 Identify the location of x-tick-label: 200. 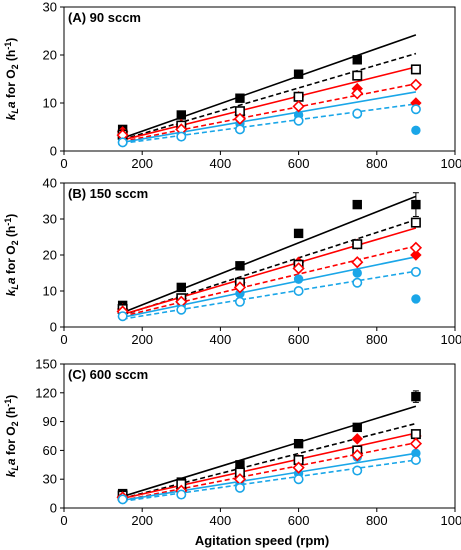
(142, 163).